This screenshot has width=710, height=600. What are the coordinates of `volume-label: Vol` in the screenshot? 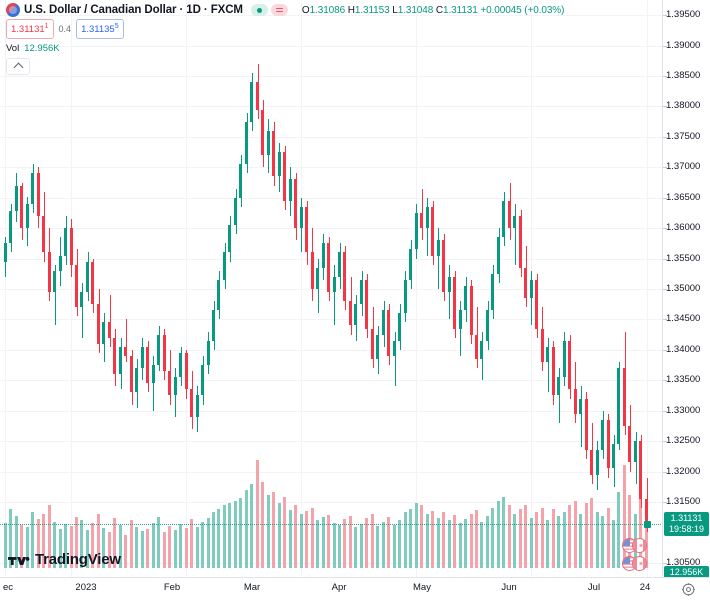 It's located at (13, 48).